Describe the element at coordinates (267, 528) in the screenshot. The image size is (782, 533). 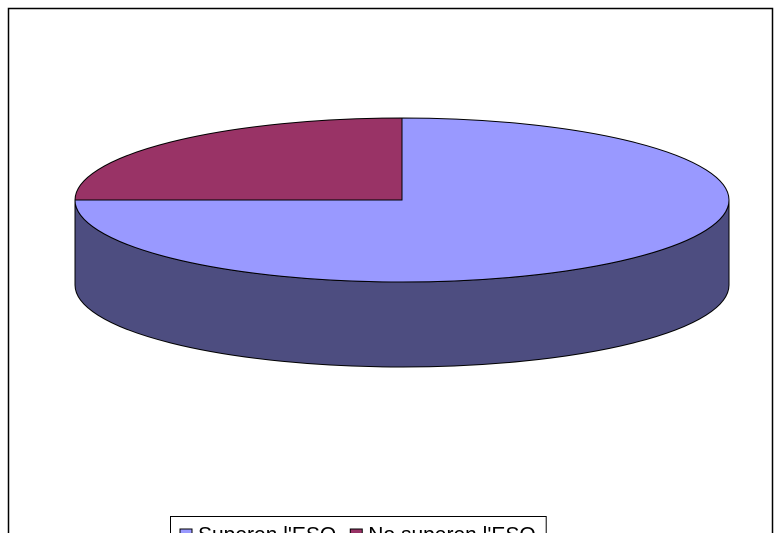
I see `legend-label: Superen l'ESO` at that location.